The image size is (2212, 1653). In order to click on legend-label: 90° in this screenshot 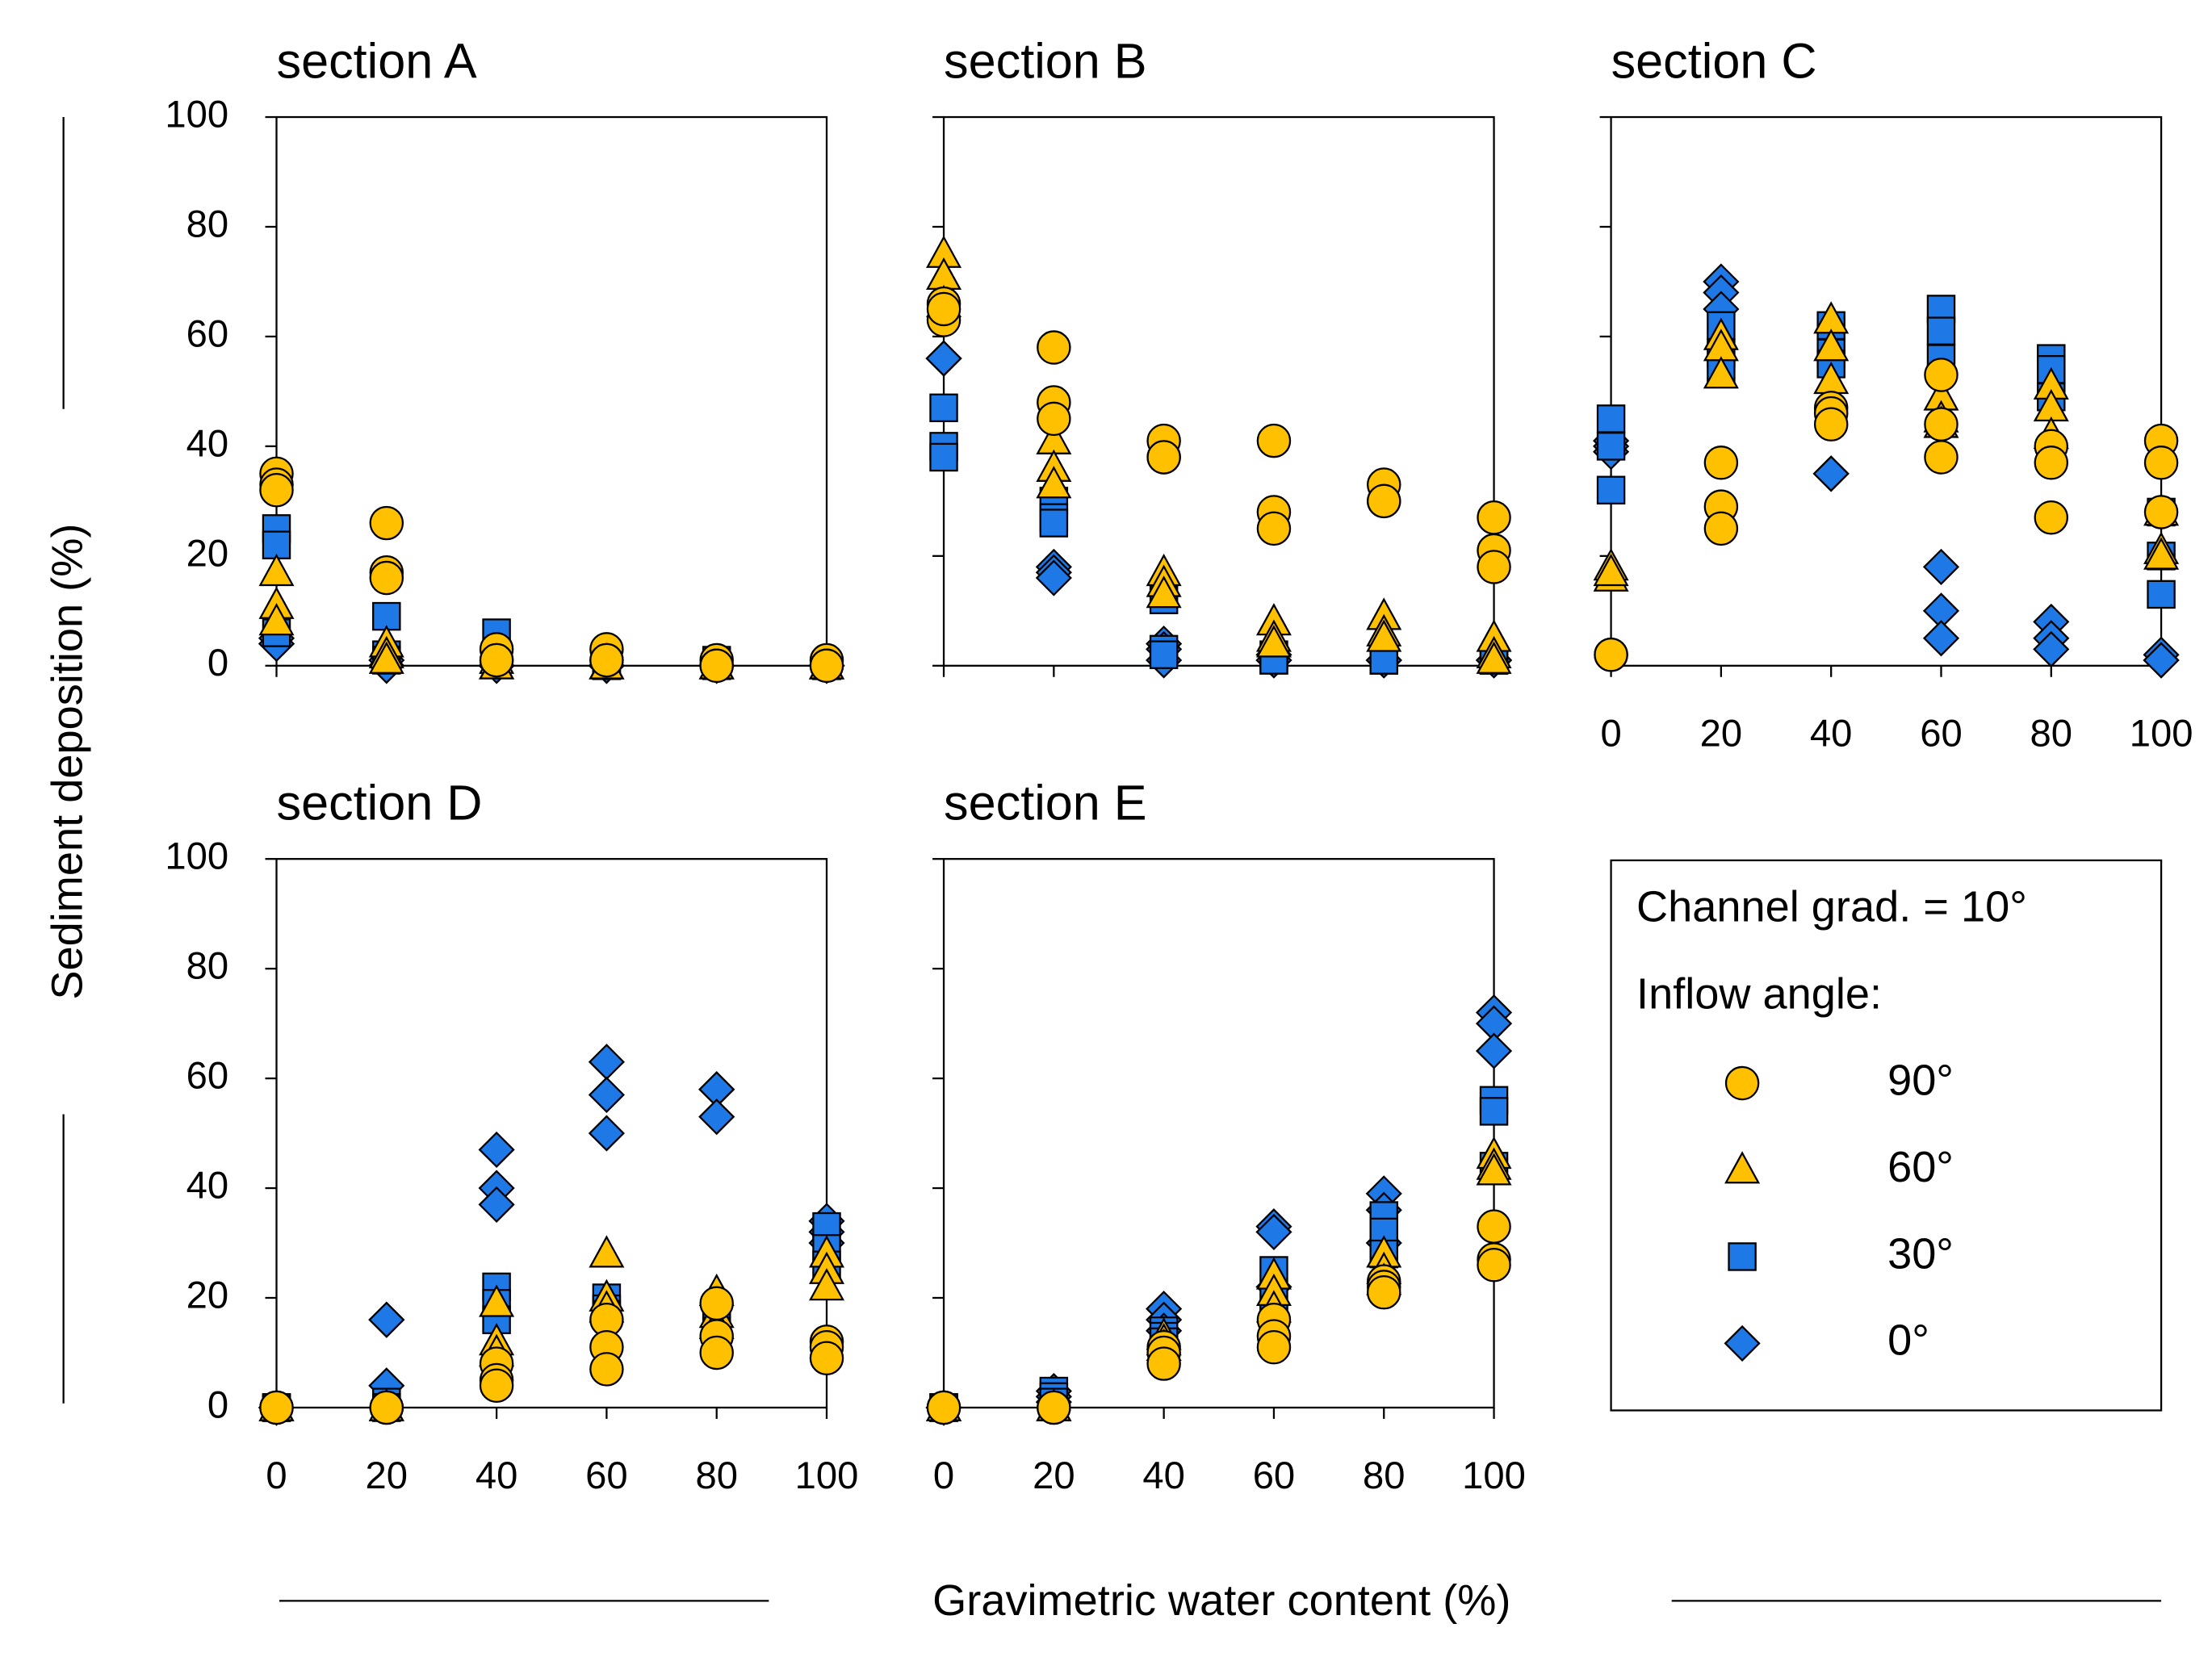, I will do `click(1920, 1080)`.